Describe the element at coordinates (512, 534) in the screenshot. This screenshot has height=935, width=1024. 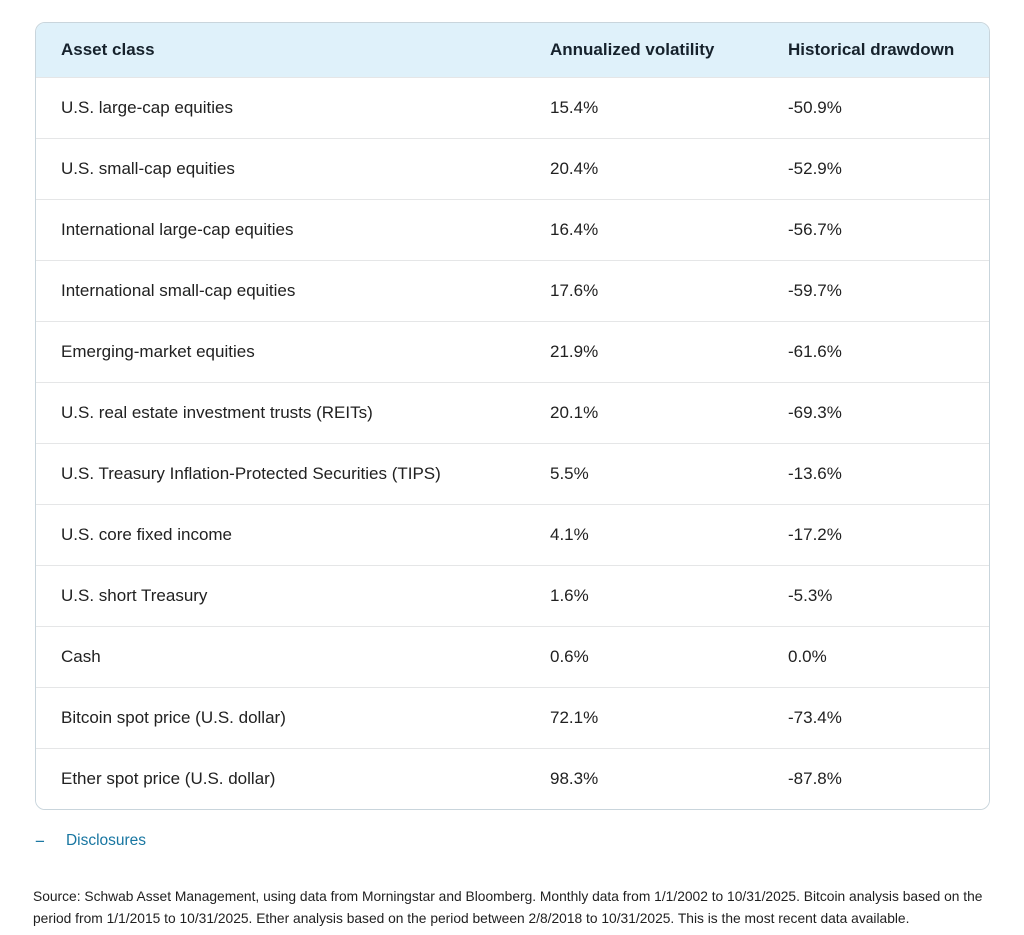
I see `table-row: U.S. core fixed income 4.1% -17.2%` at that location.